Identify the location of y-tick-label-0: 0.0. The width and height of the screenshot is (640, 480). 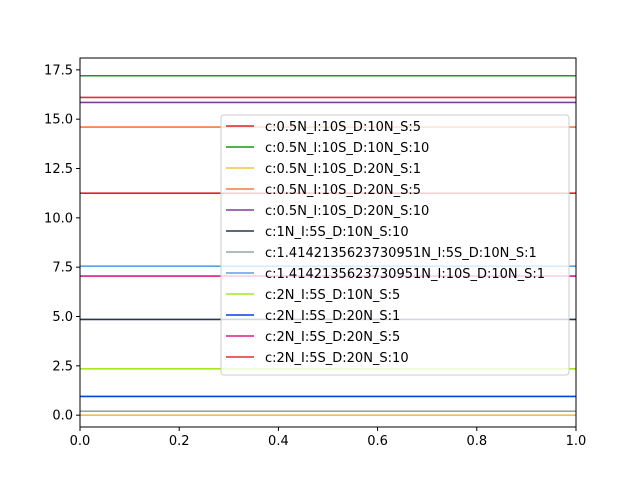
(62, 416).